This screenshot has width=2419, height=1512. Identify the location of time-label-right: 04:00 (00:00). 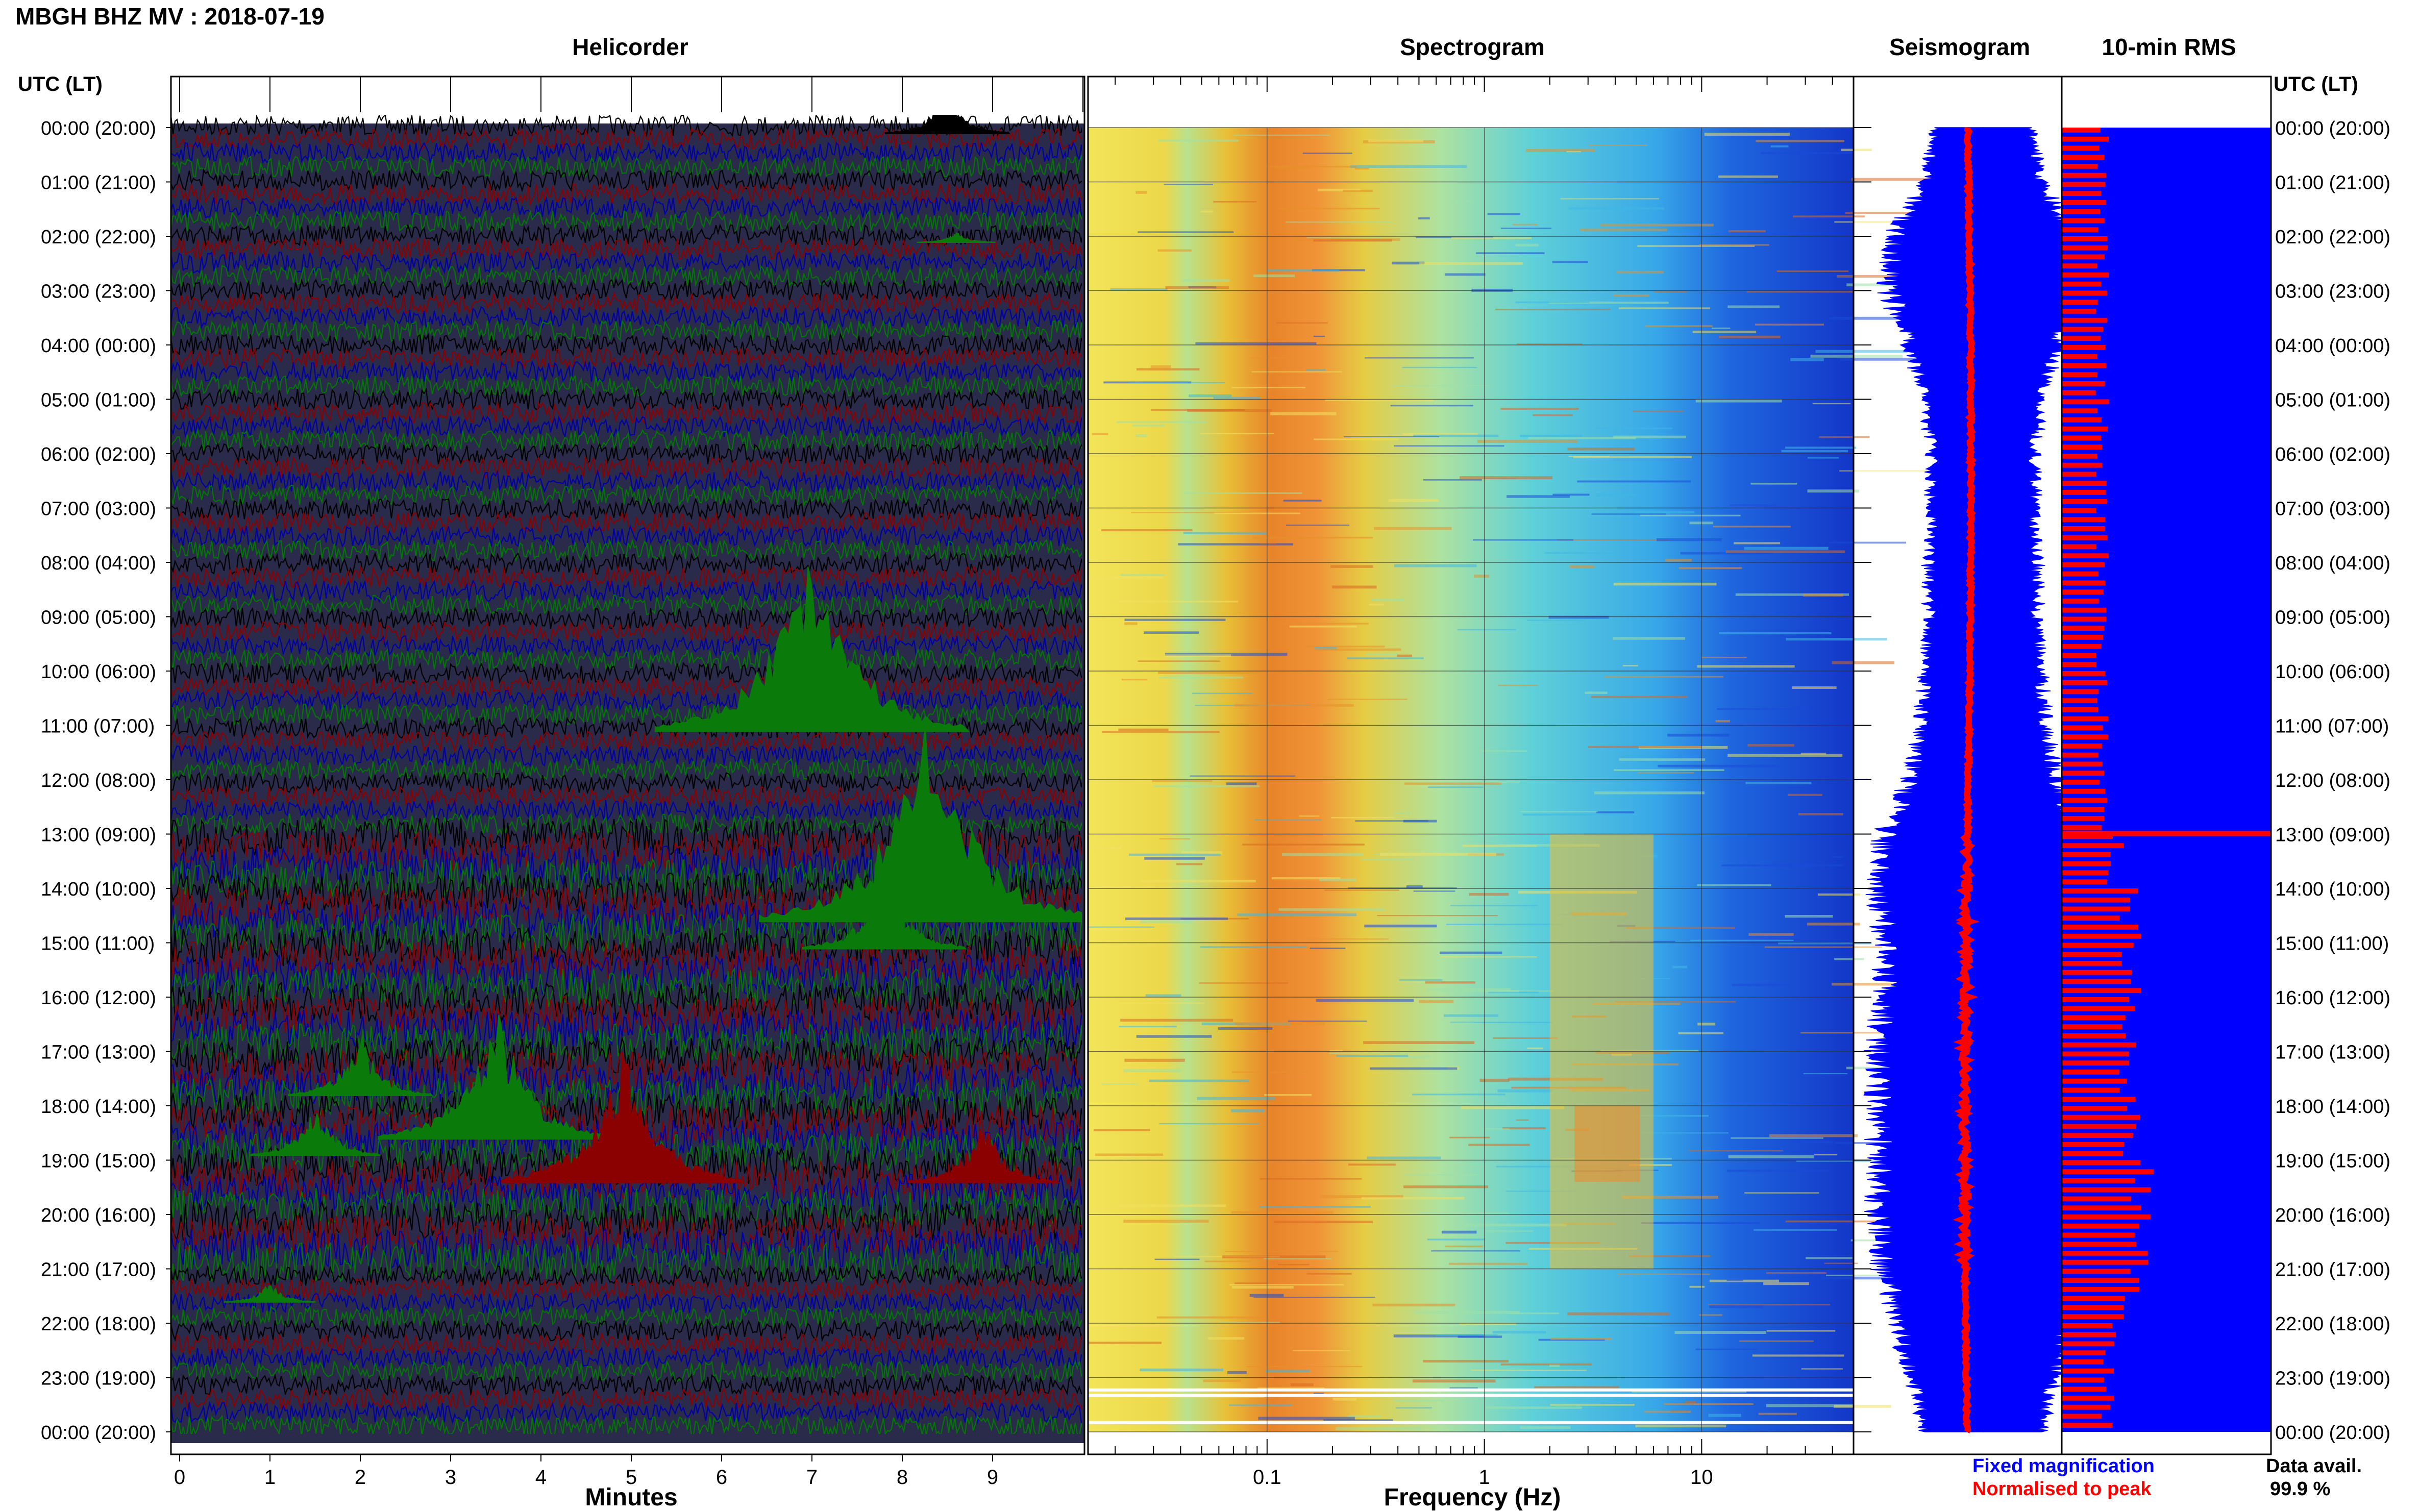
(2332, 346).